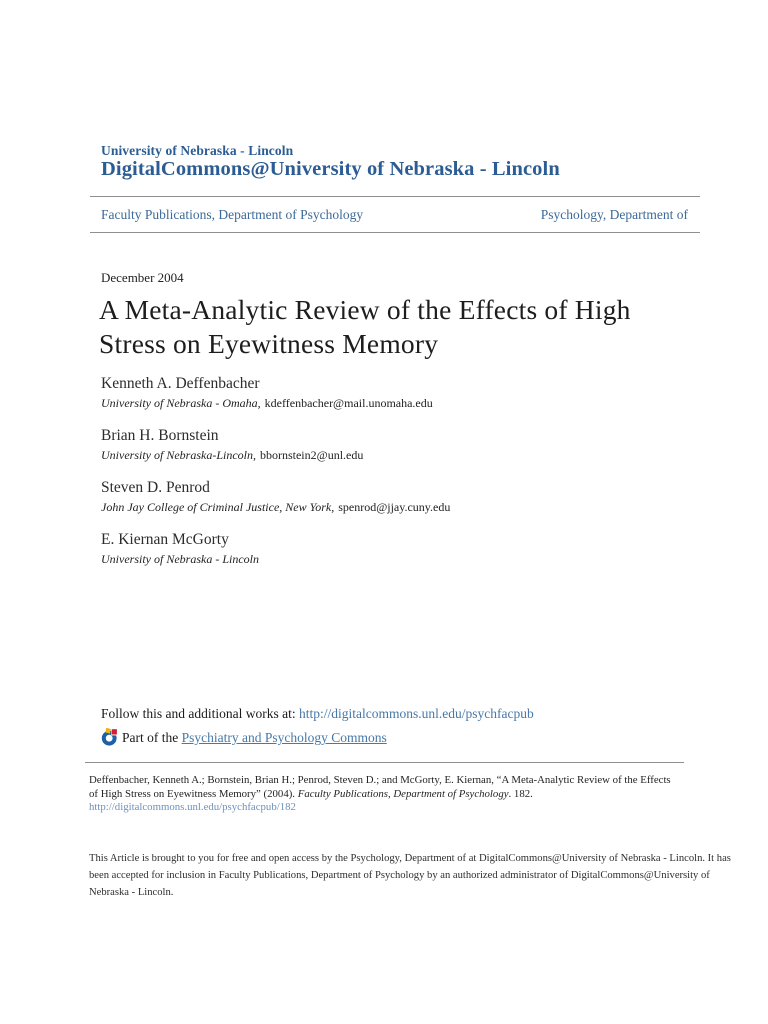  Describe the element at coordinates (395, 232) in the screenshot. I see `header-divider-bottom` at that location.